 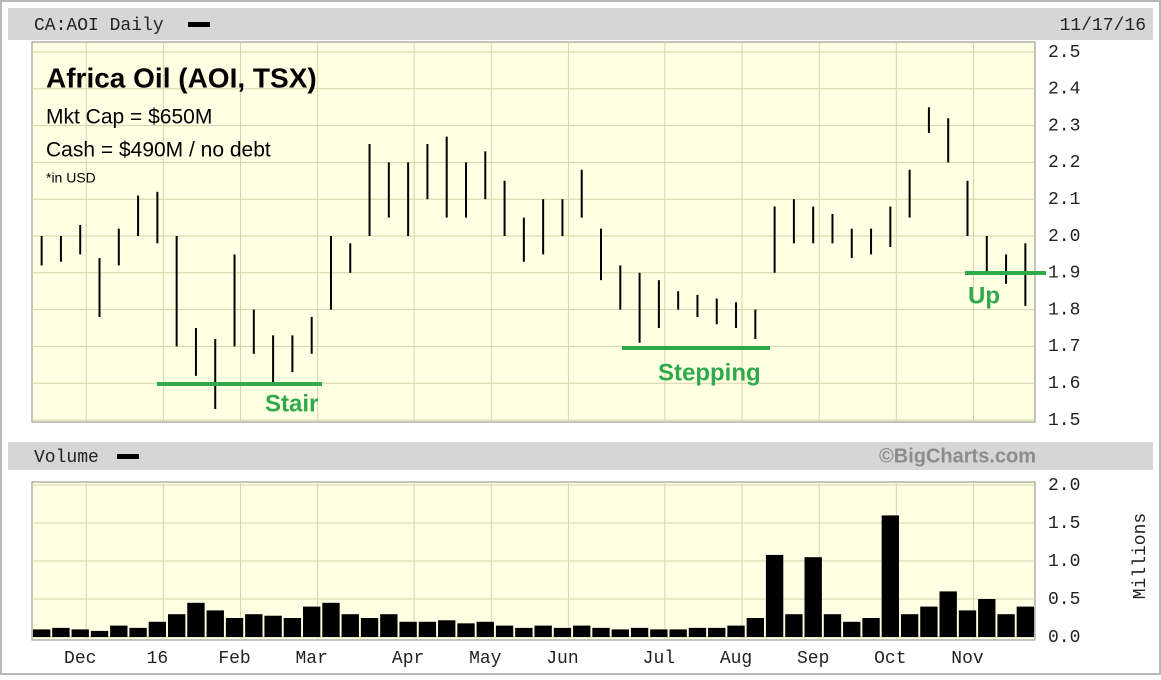 What do you see at coordinates (485, 659) in the screenshot?
I see `x-tick-label: May` at bounding box center [485, 659].